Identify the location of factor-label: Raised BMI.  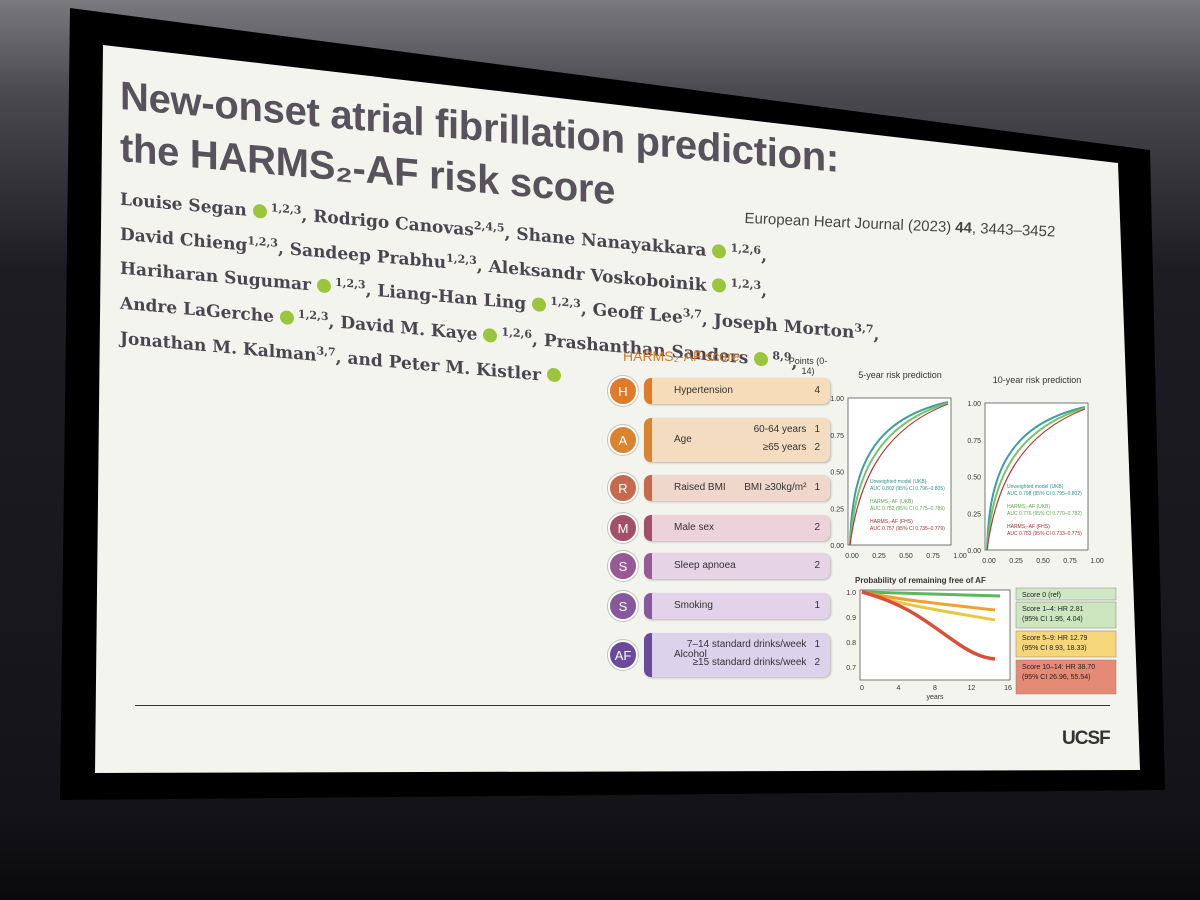
(700, 487).